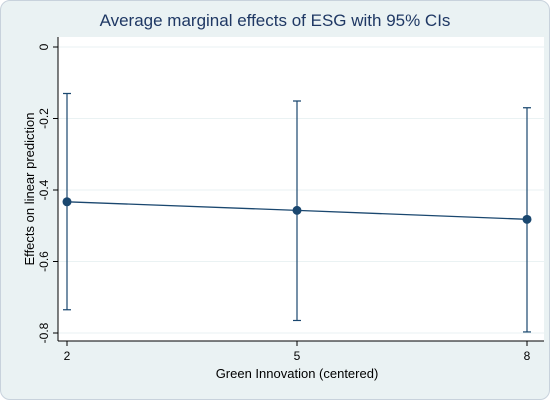  What do you see at coordinates (44, 261) in the screenshot?
I see `y-tick-label: -0.6` at bounding box center [44, 261].